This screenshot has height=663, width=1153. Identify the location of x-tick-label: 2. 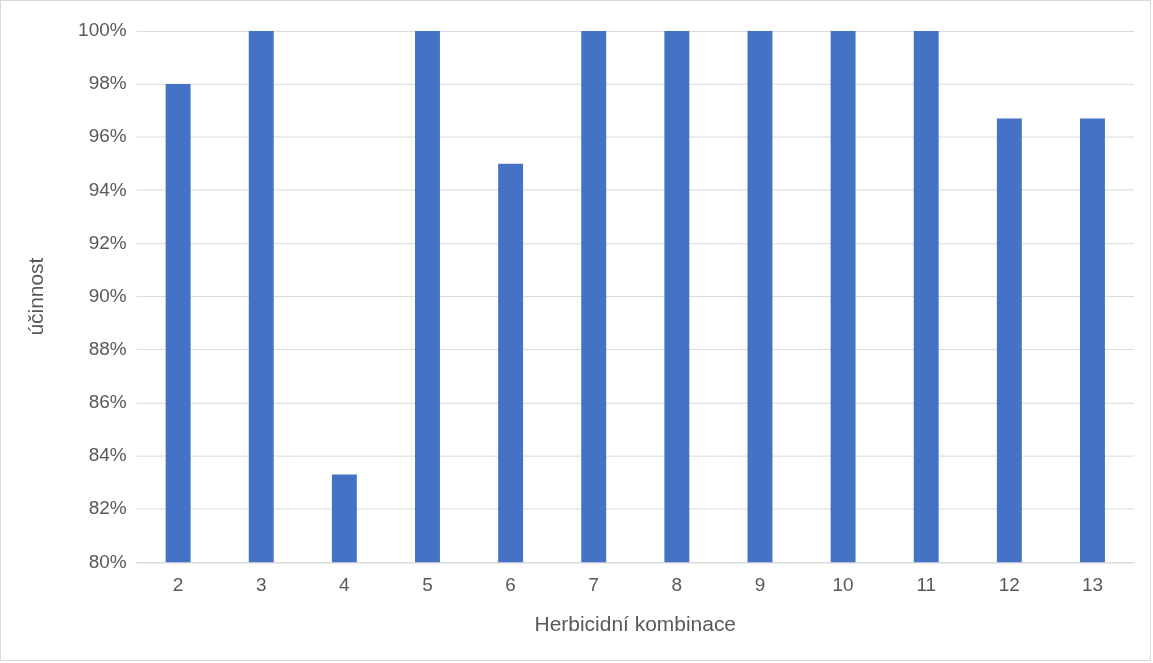
(178, 584).